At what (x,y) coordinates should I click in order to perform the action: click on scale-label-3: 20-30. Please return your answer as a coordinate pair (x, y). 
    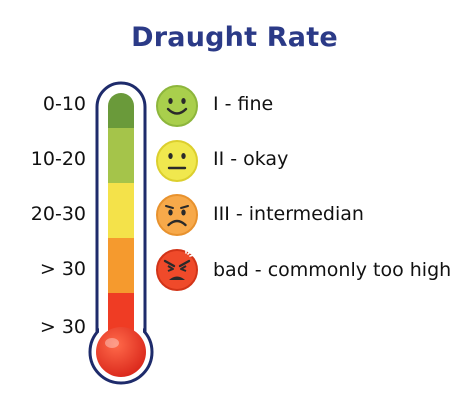
    Looking at the image, I should click on (58, 214).